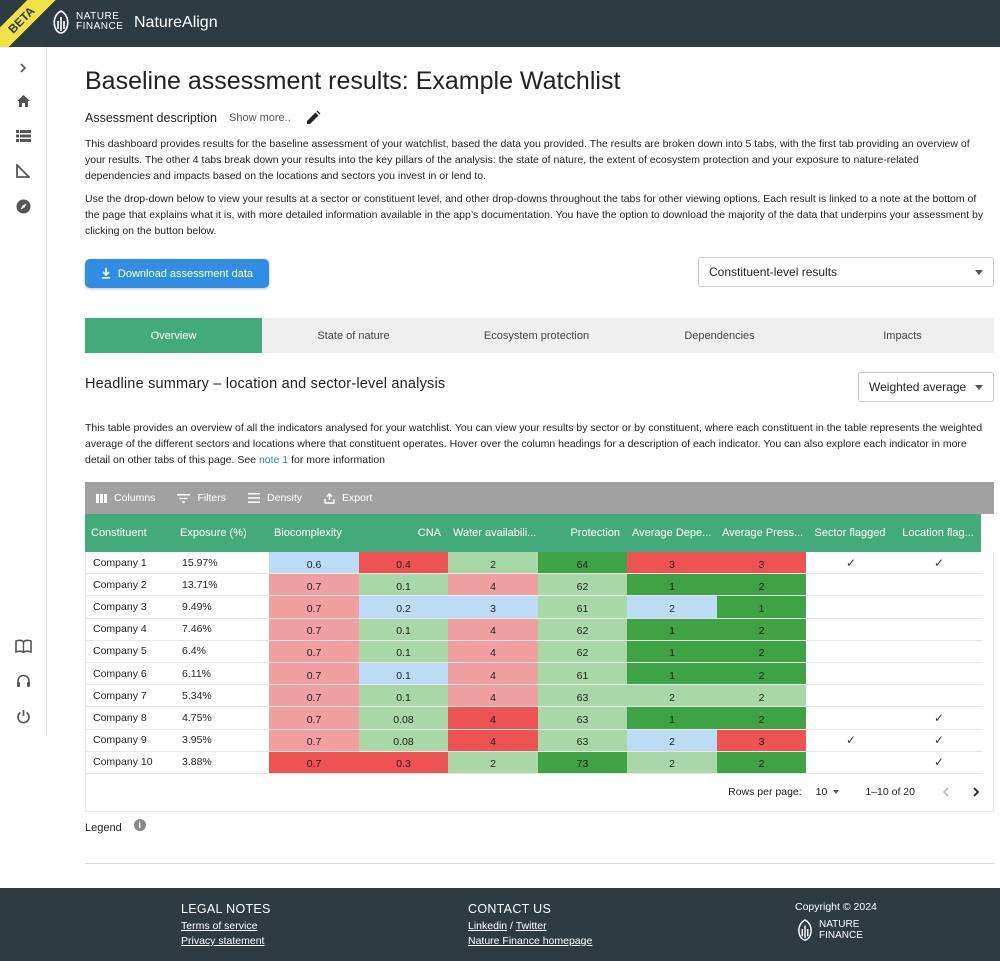 This screenshot has height=961, width=1000. Describe the element at coordinates (23, 136) in the screenshot. I see `list-icon` at that location.